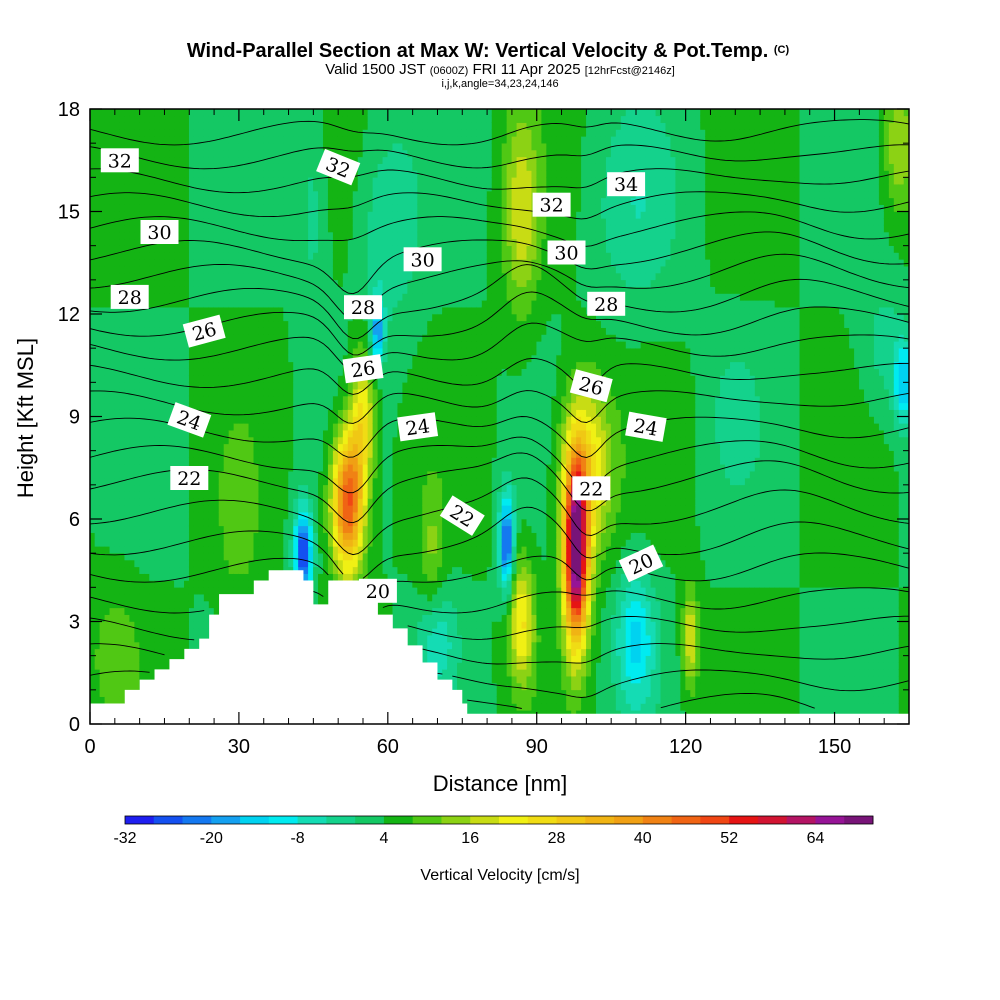 The height and width of the screenshot is (1000, 1000). I want to click on contour-label-text: 22, so click(189, 479).